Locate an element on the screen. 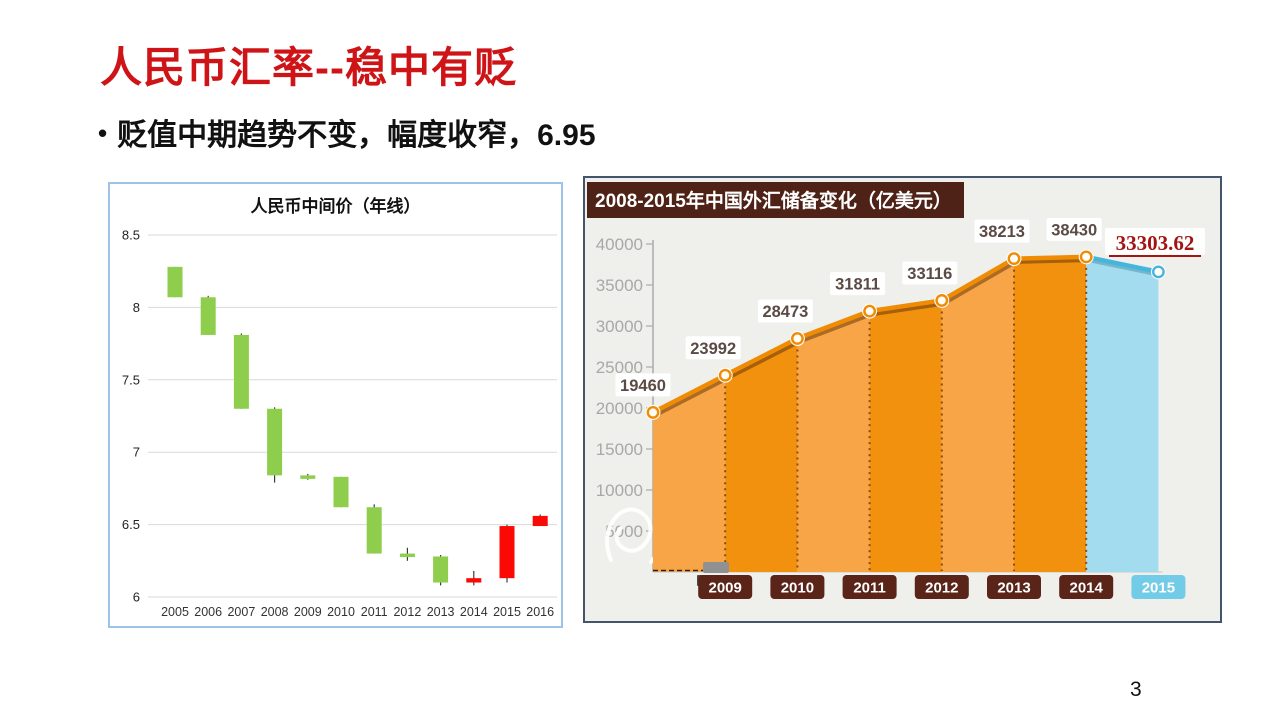 This screenshot has height=720, width=1280. x-year-label: 2014 is located at coordinates (474, 612).